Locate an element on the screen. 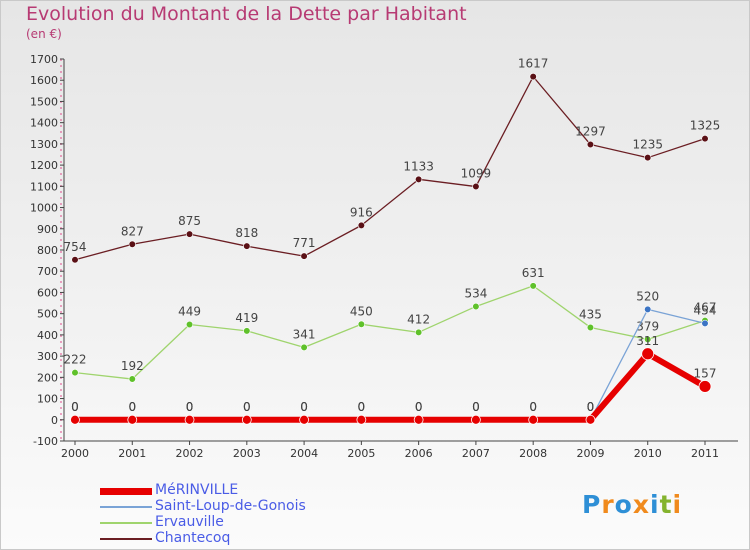 Image resolution: width=750 pixels, height=550 pixels. data-label: 454 is located at coordinates (705, 310).